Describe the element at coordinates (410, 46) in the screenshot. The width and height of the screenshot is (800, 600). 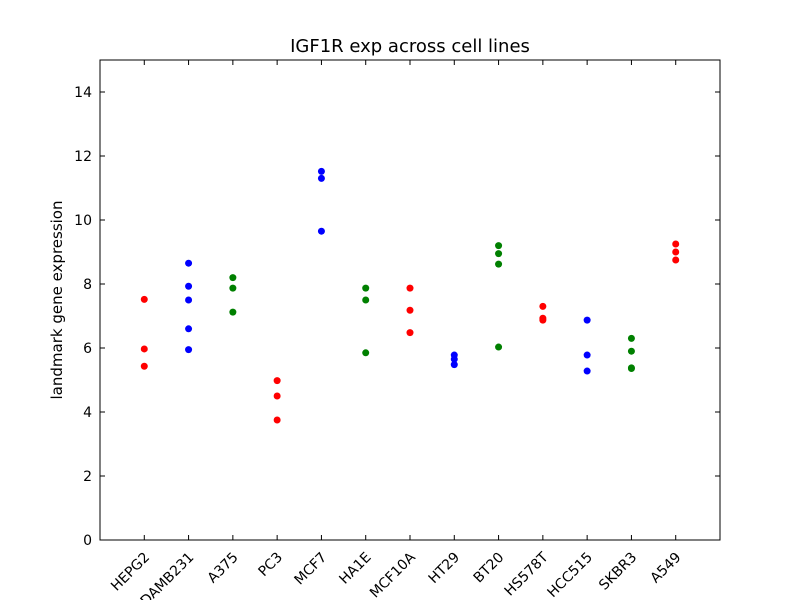
I see `chart-title: IGF1R exp across cell lines` at that location.